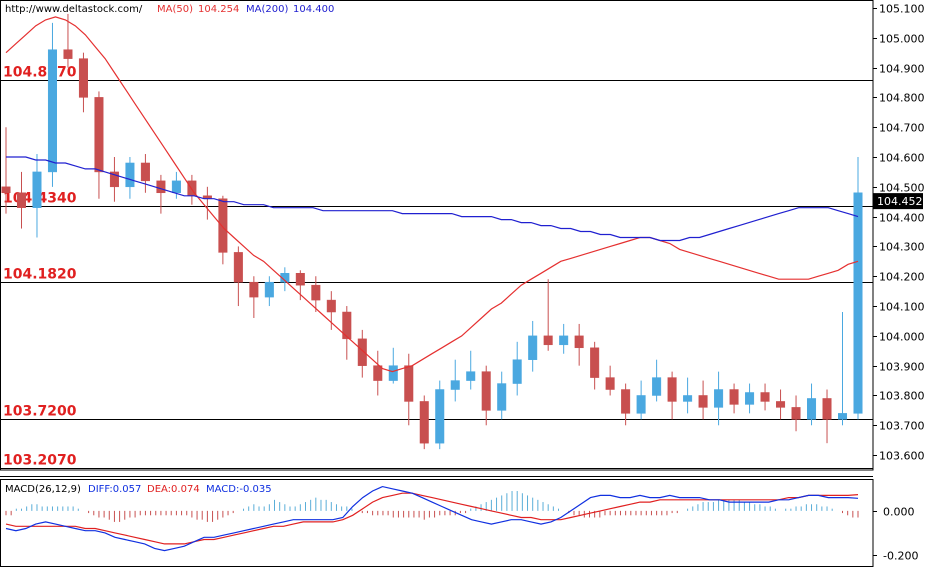 Image resolution: width=930 pixels, height=578 pixels. I want to click on macd-diff-line, so click(432, 518).